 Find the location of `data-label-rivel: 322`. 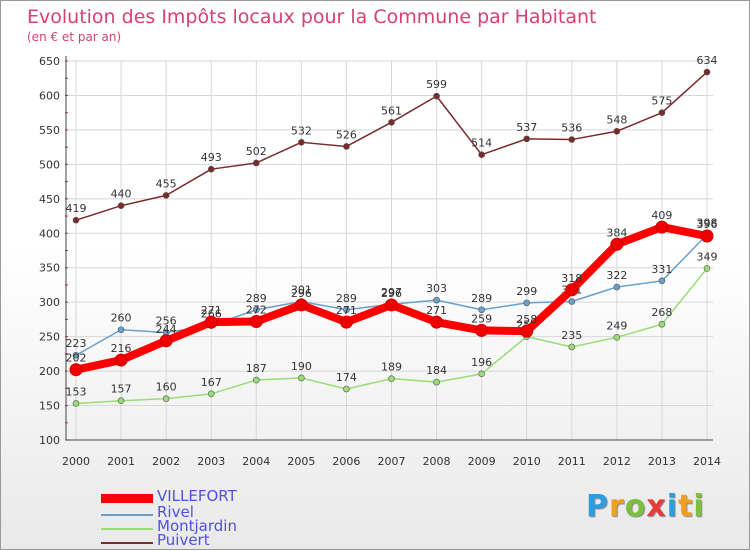

data-label-rivel: 322 is located at coordinates (616, 275).